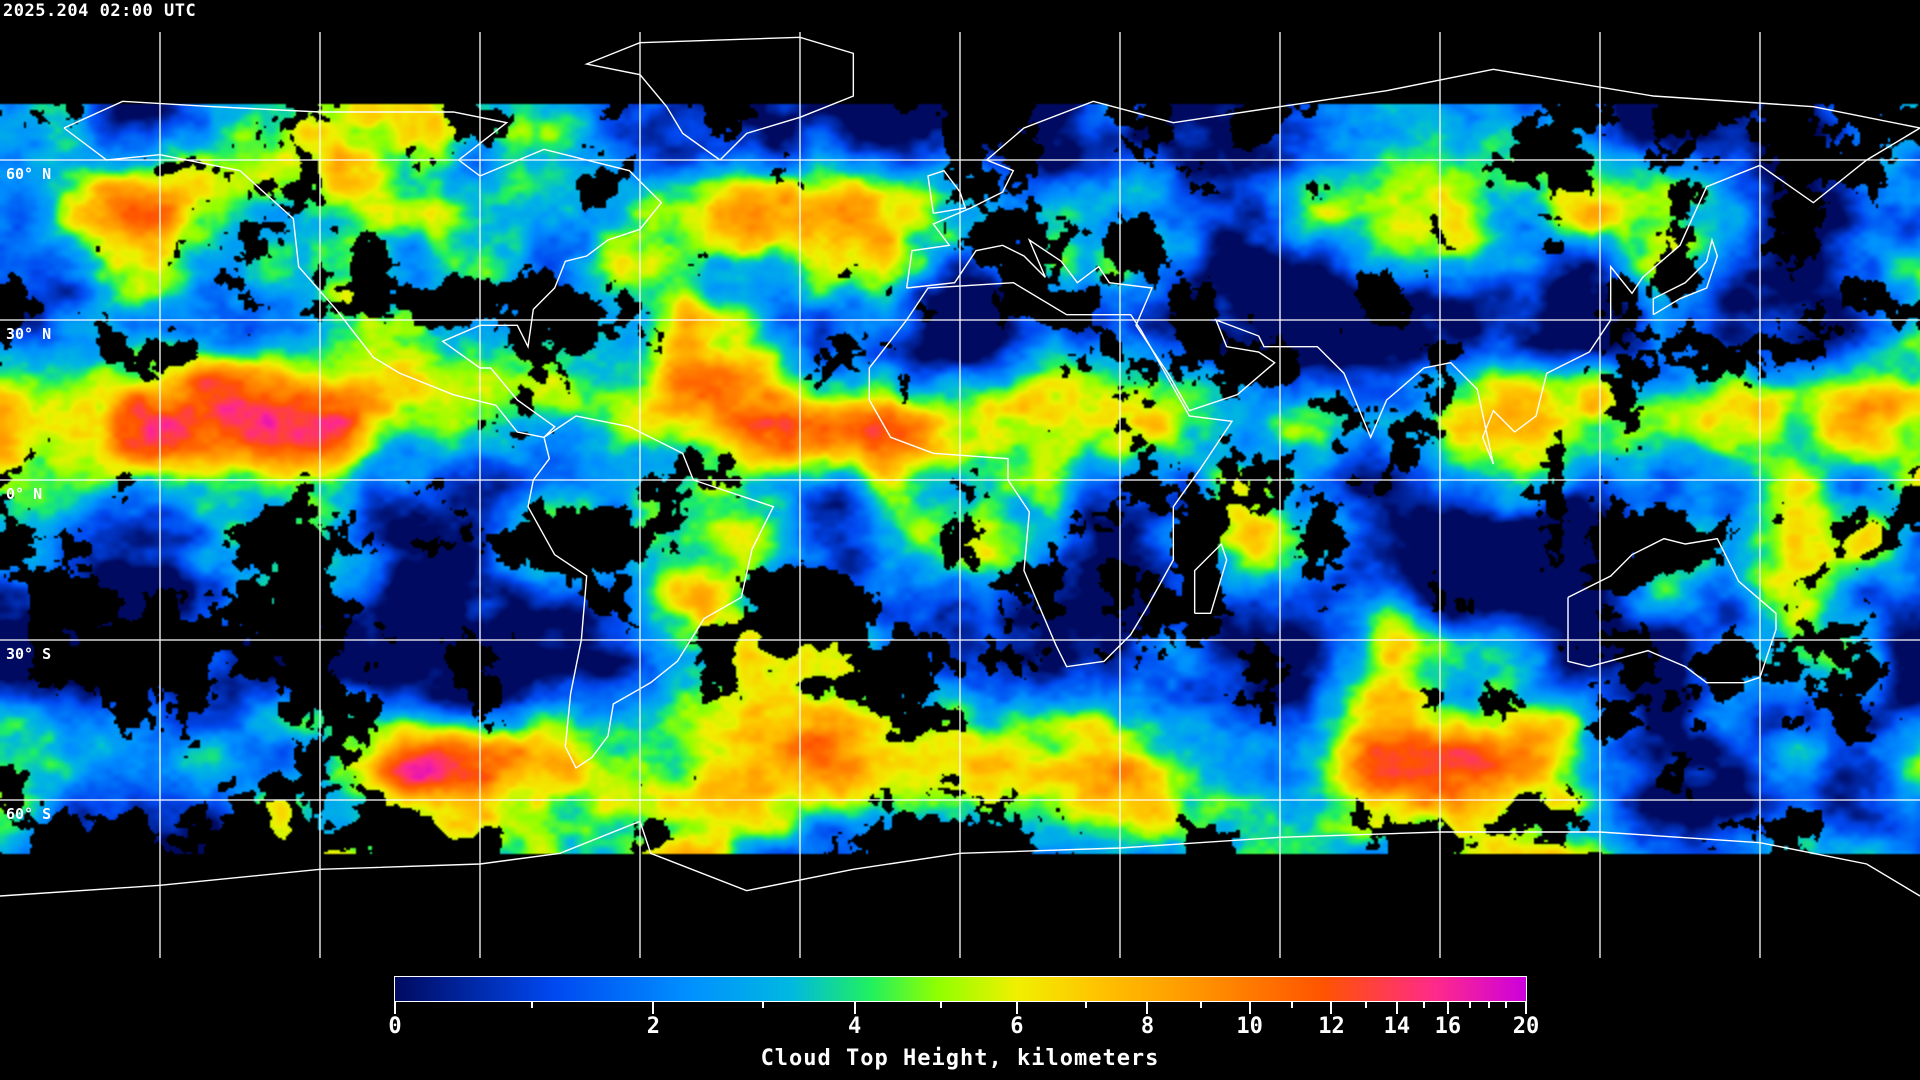 This screenshot has height=1080, width=1920. I want to click on colorbar-ticks, so click(960, 1008).